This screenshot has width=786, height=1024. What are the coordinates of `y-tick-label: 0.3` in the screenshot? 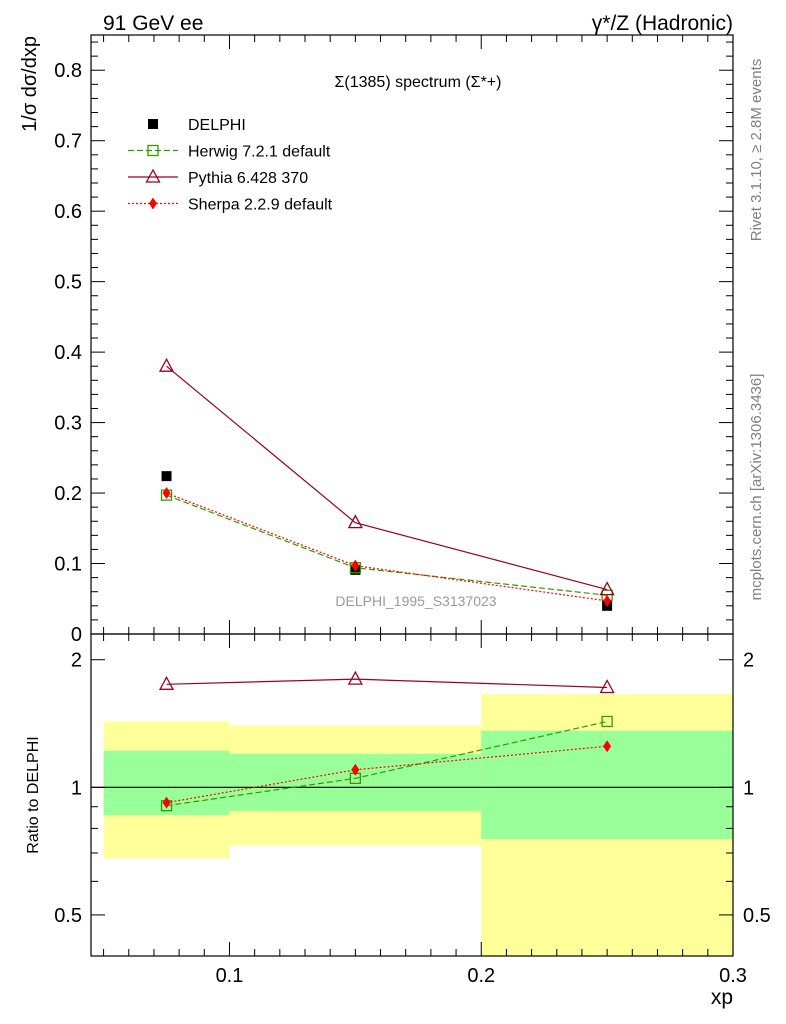 It's located at (68, 424).